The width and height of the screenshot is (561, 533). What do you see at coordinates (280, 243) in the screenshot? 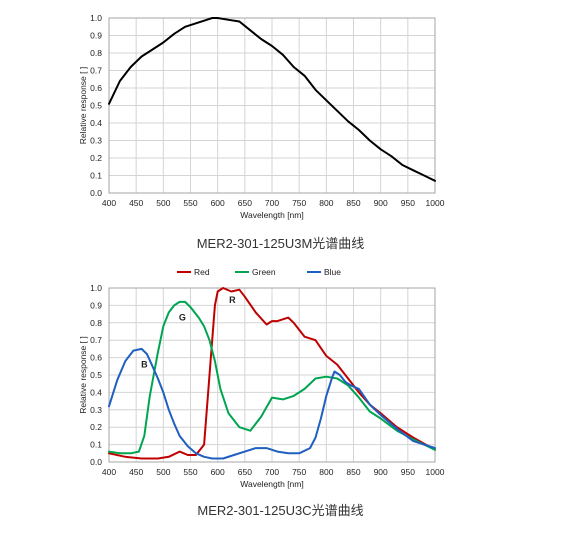
I see `caption-mono-chart: MER2-301-125U3M光谱曲线` at bounding box center [280, 243].